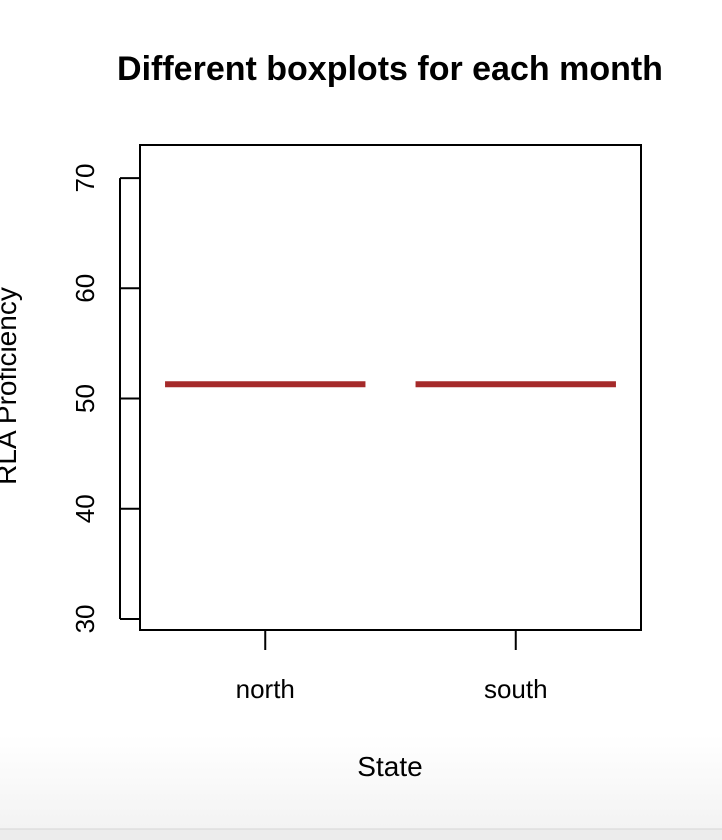  Describe the element at coordinates (85, 178) in the screenshot. I see `y-tick-label: 70` at that location.